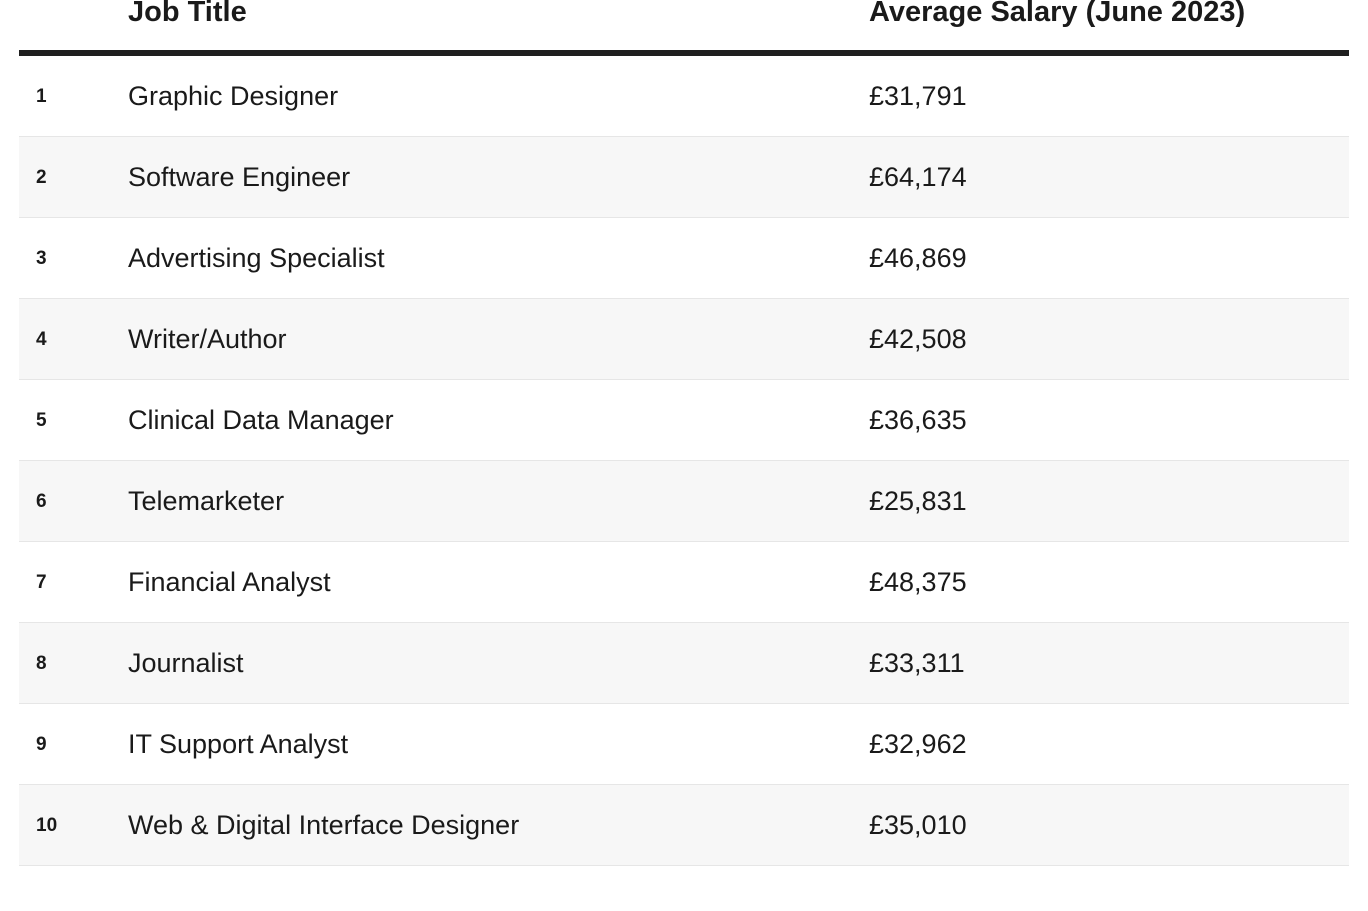 The height and width of the screenshot is (911, 1368). What do you see at coordinates (684, 420) in the screenshot?
I see `table-row: 5 Clinical Data Manager £36,635` at bounding box center [684, 420].